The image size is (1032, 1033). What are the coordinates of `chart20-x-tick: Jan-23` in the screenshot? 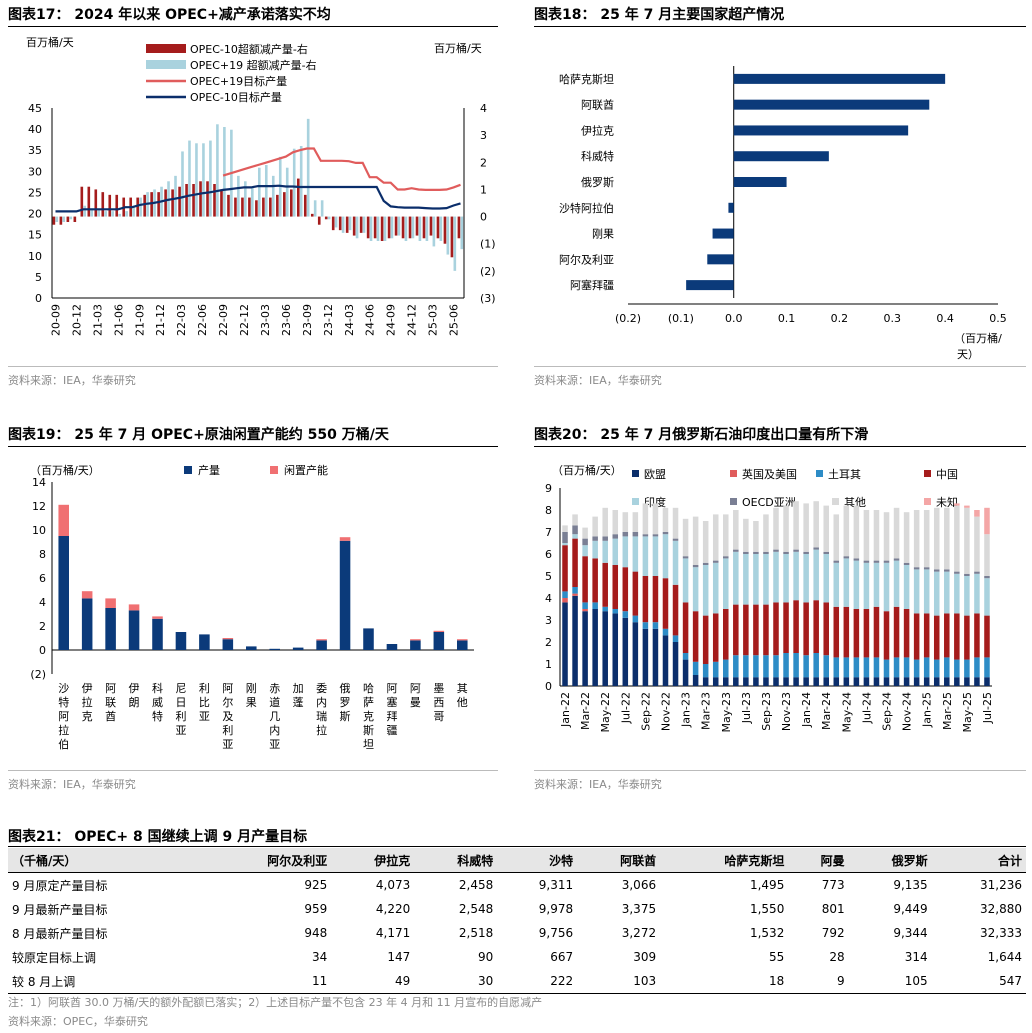 It's located at (686, 710).